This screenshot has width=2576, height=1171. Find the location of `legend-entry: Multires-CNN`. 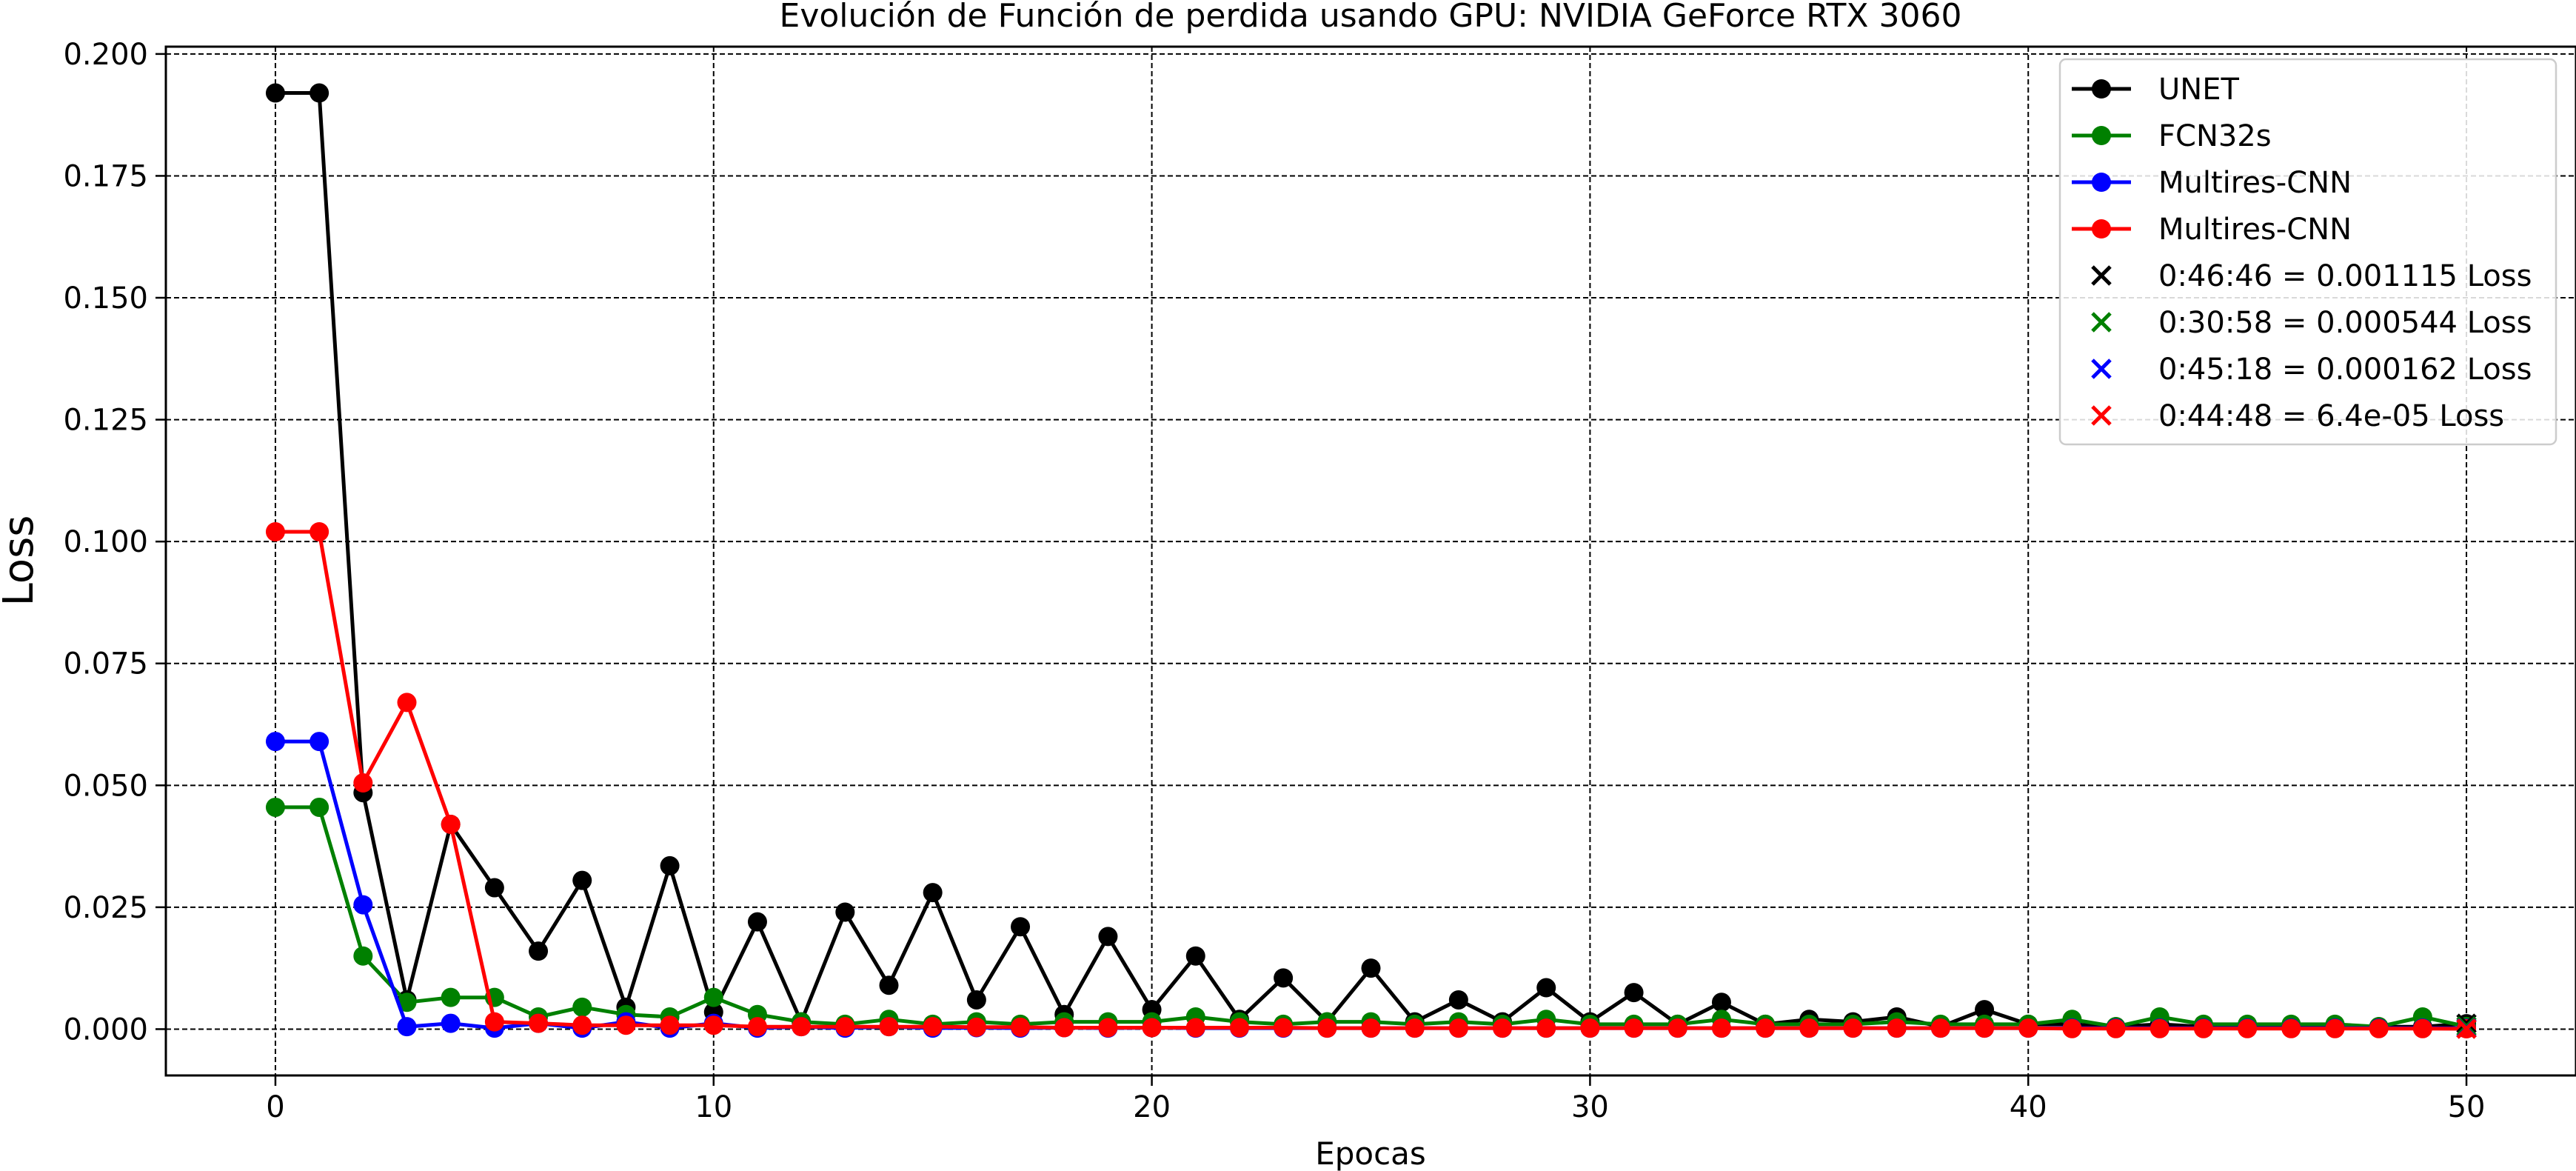

legend-entry: Multires-CNN is located at coordinates (2212, 230).